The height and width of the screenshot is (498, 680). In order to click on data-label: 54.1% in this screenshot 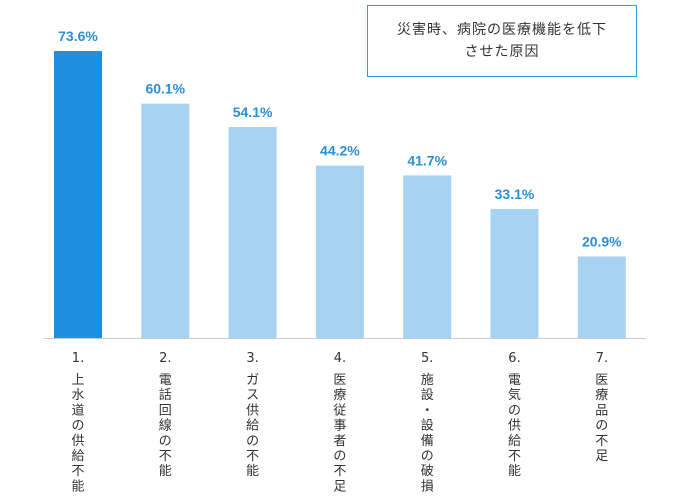, I will do `click(253, 112)`.